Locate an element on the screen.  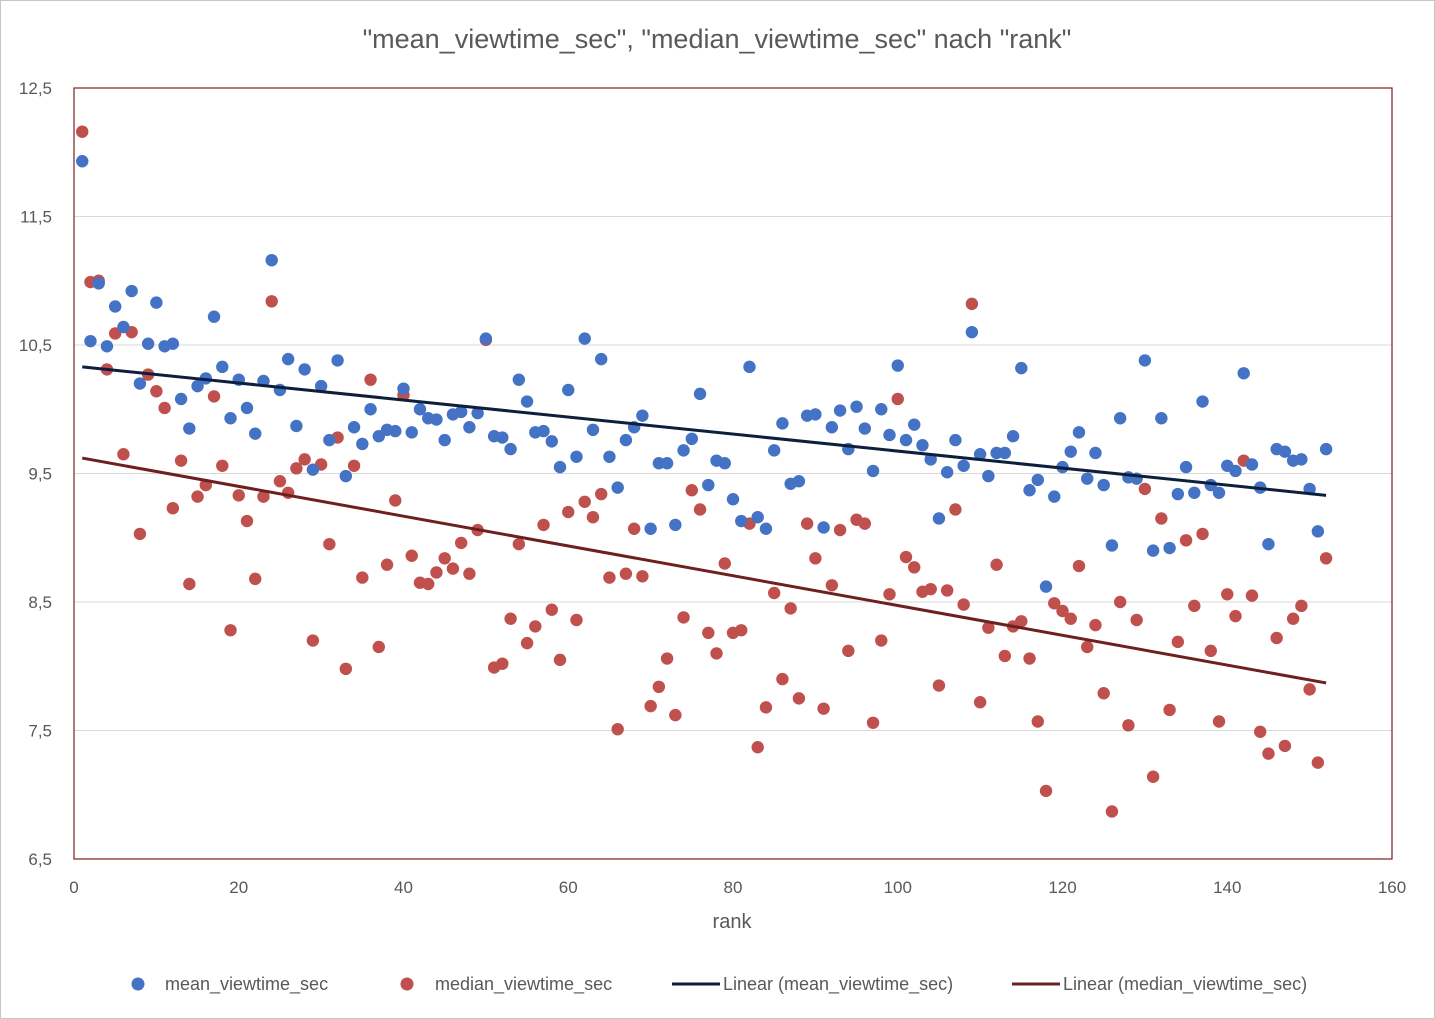
x-tick-label: 40 is located at coordinates (403, 887).